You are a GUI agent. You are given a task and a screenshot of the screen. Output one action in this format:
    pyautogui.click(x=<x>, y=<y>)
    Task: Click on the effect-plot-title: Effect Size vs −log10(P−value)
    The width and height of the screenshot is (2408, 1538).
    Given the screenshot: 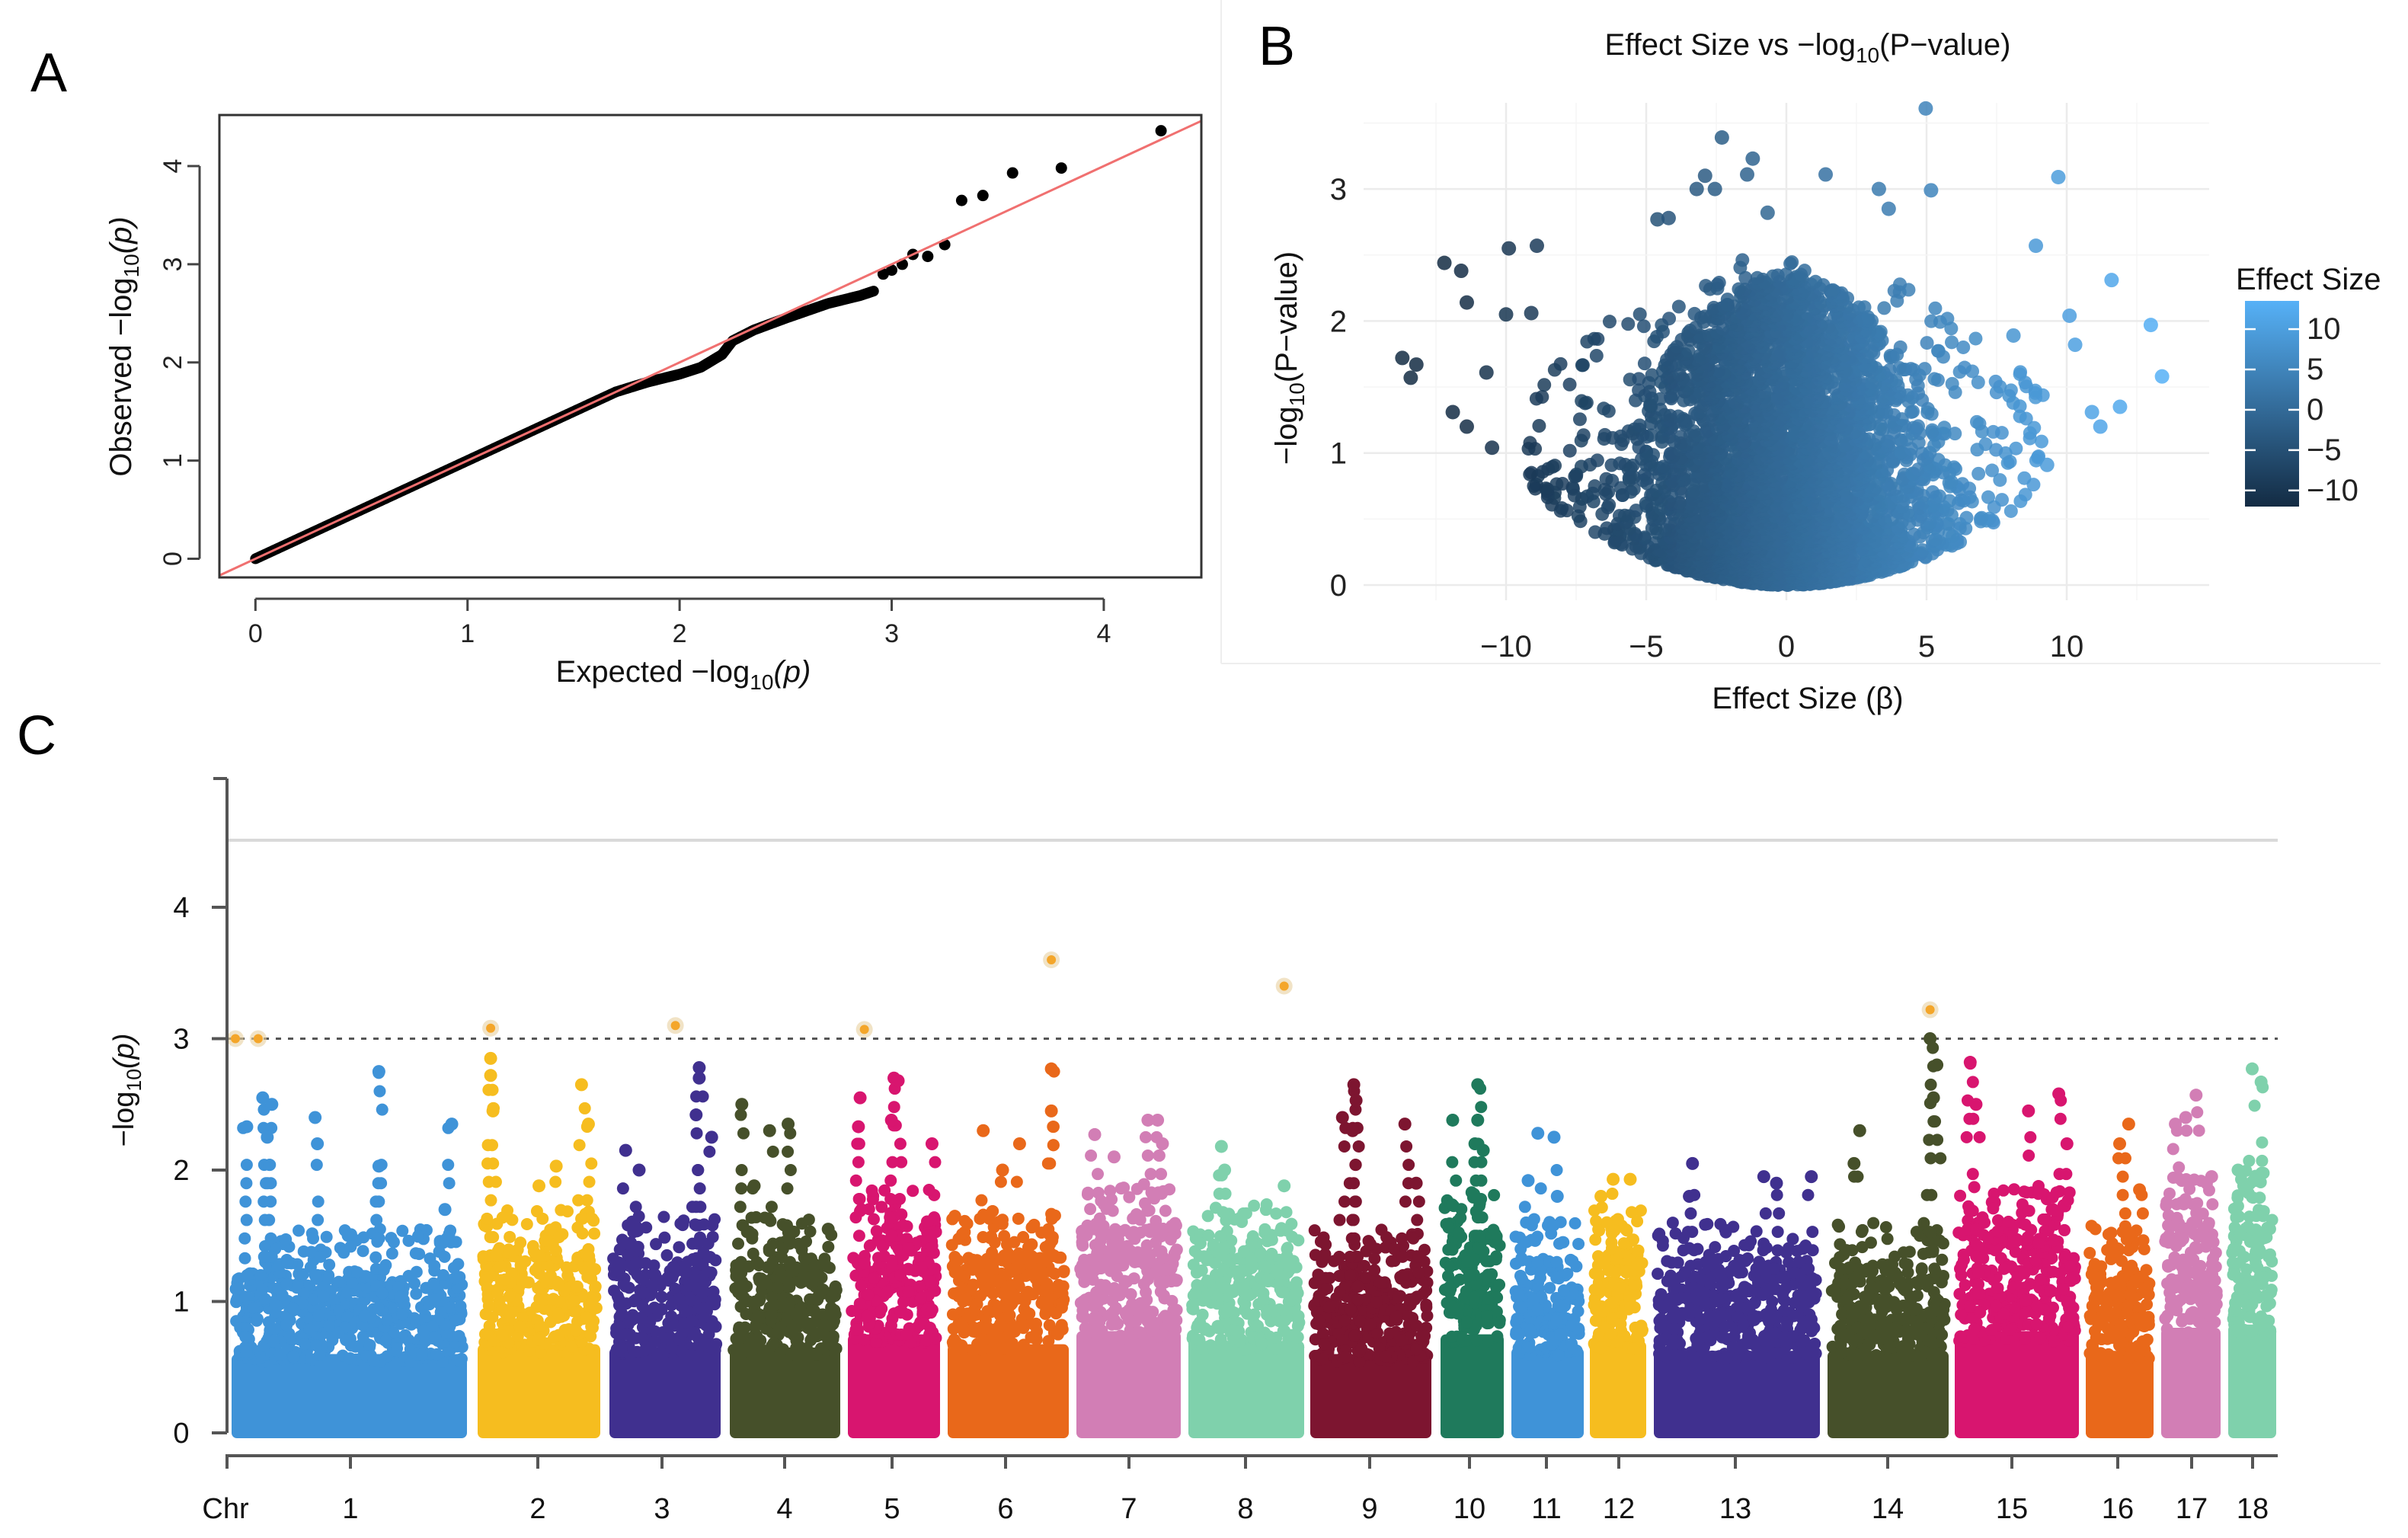 What is the action you would take?
    pyautogui.click(x=1808, y=47)
    